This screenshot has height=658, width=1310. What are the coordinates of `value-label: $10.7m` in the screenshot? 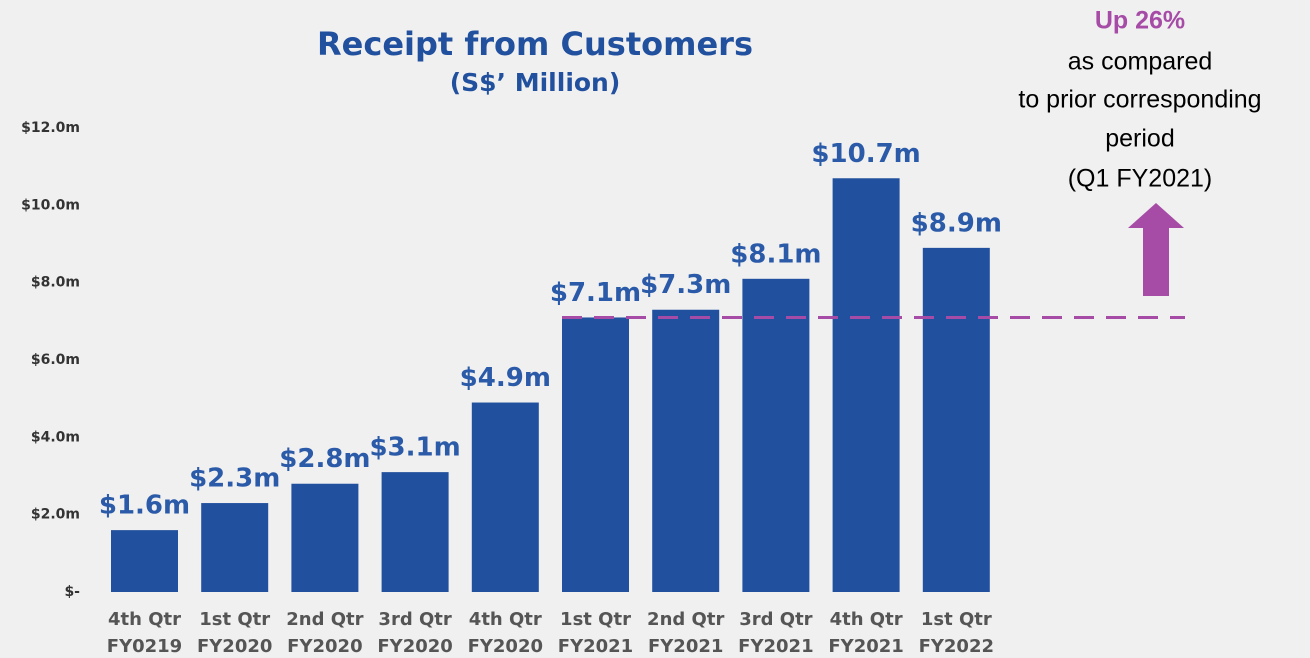 It's located at (865, 154).